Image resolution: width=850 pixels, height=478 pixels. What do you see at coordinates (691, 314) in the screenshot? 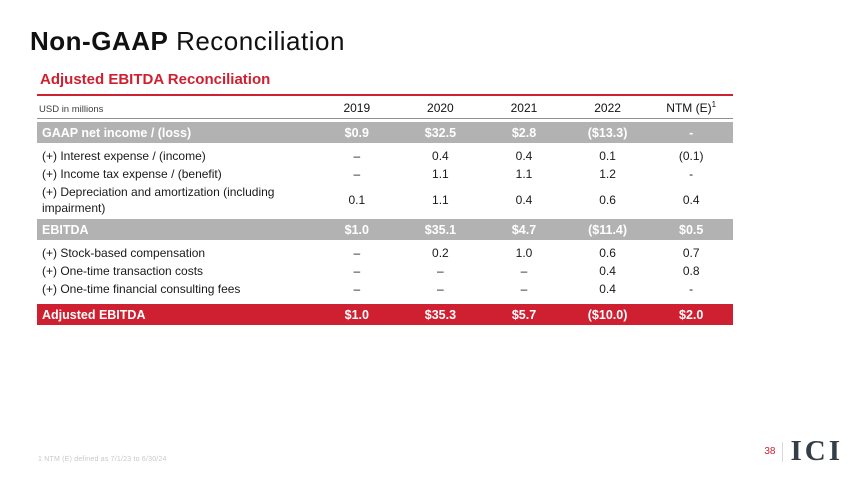
I see `cell-value: $2.0` at bounding box center [691, 314].